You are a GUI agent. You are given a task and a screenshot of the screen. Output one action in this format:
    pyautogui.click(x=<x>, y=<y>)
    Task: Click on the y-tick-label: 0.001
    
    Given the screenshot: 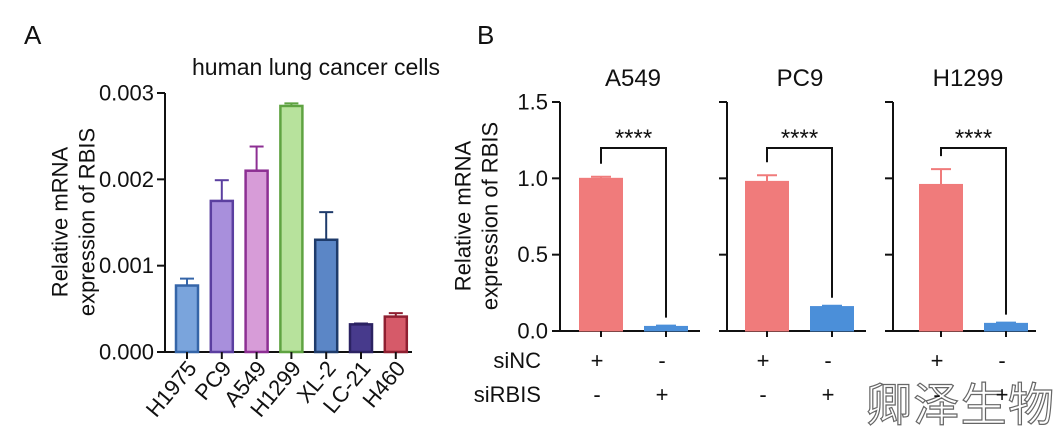 What is the action you would take?
    pyautogui.click(x=126, y=265)
    